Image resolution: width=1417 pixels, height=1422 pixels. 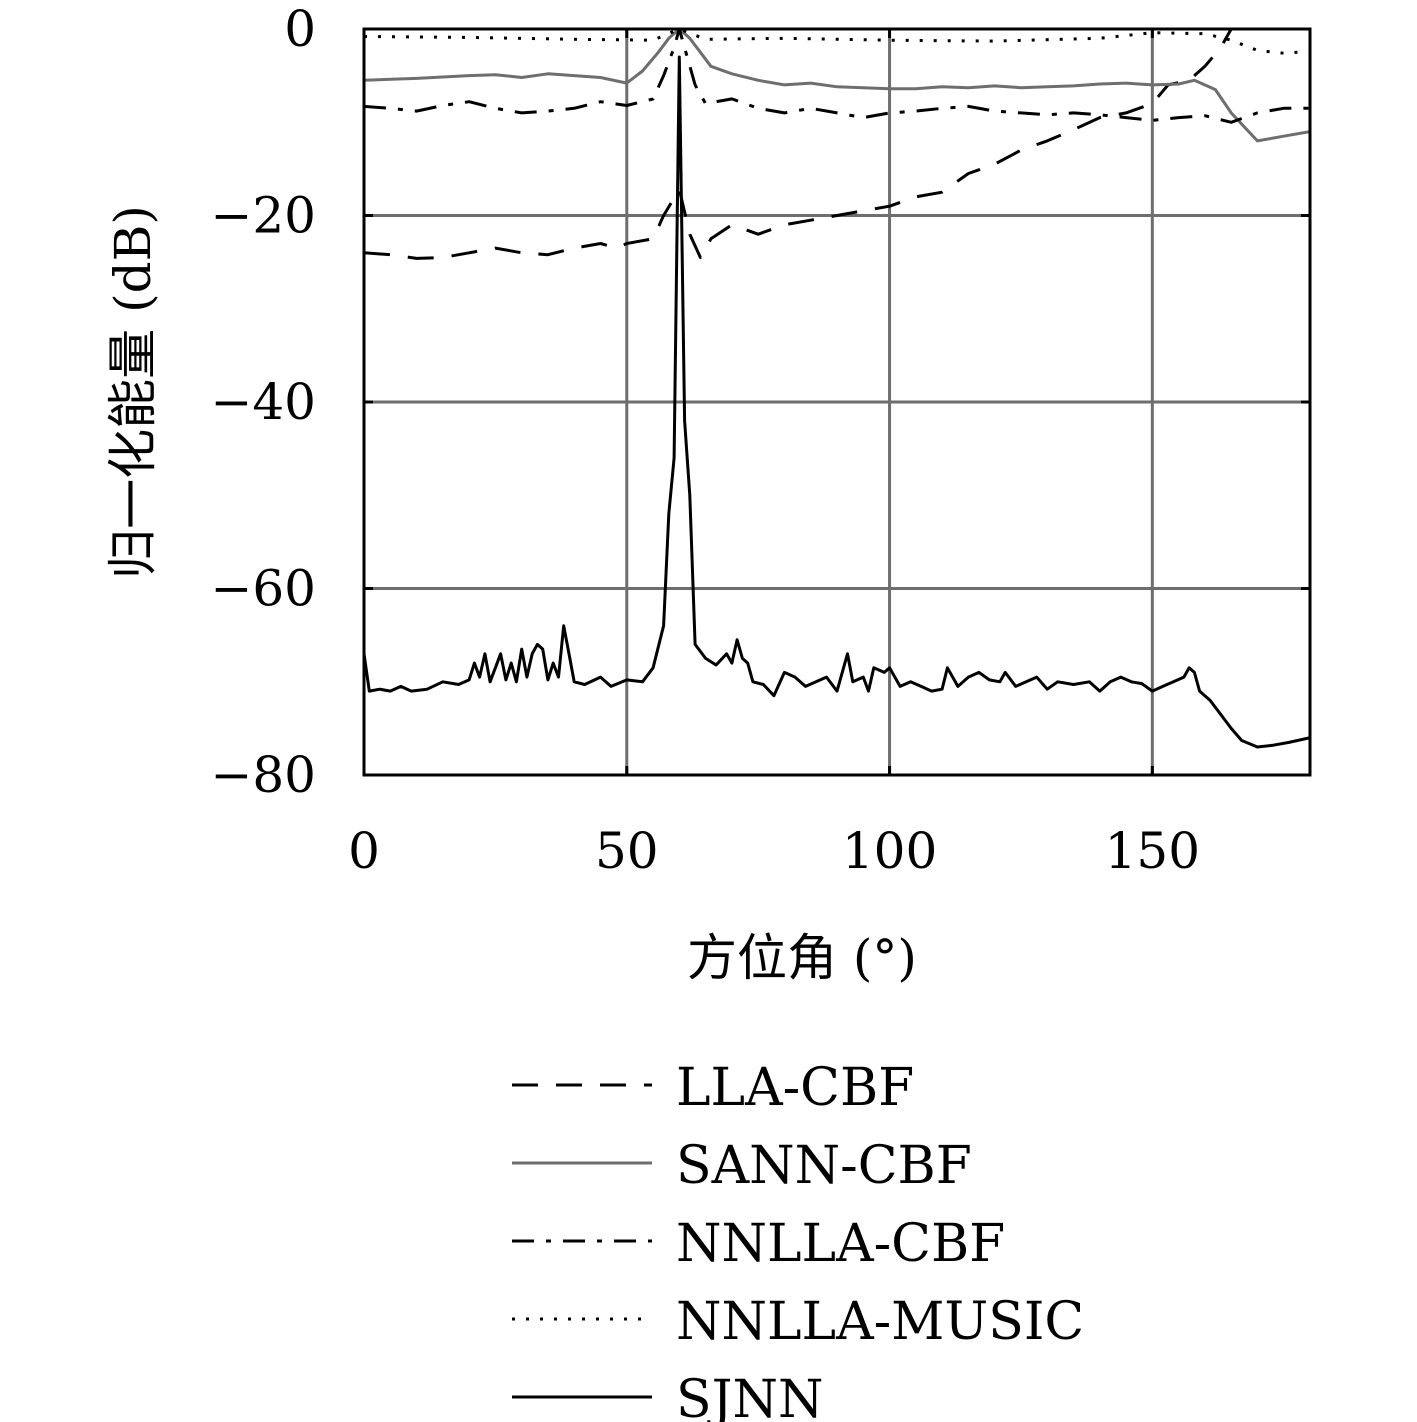 I want to click on legend-label-nnlla-music: NNLLA-MUSIC, so click(x=880, y=1322).